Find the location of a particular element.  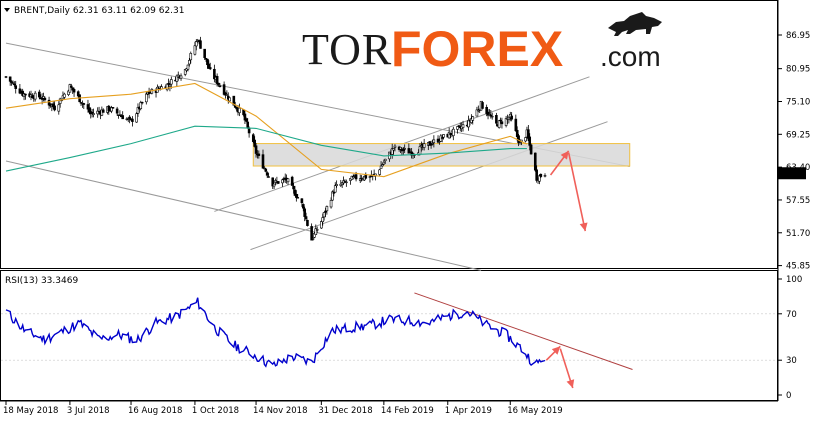

price-tick-label: 86.95 is located at coordinates (798, 36).